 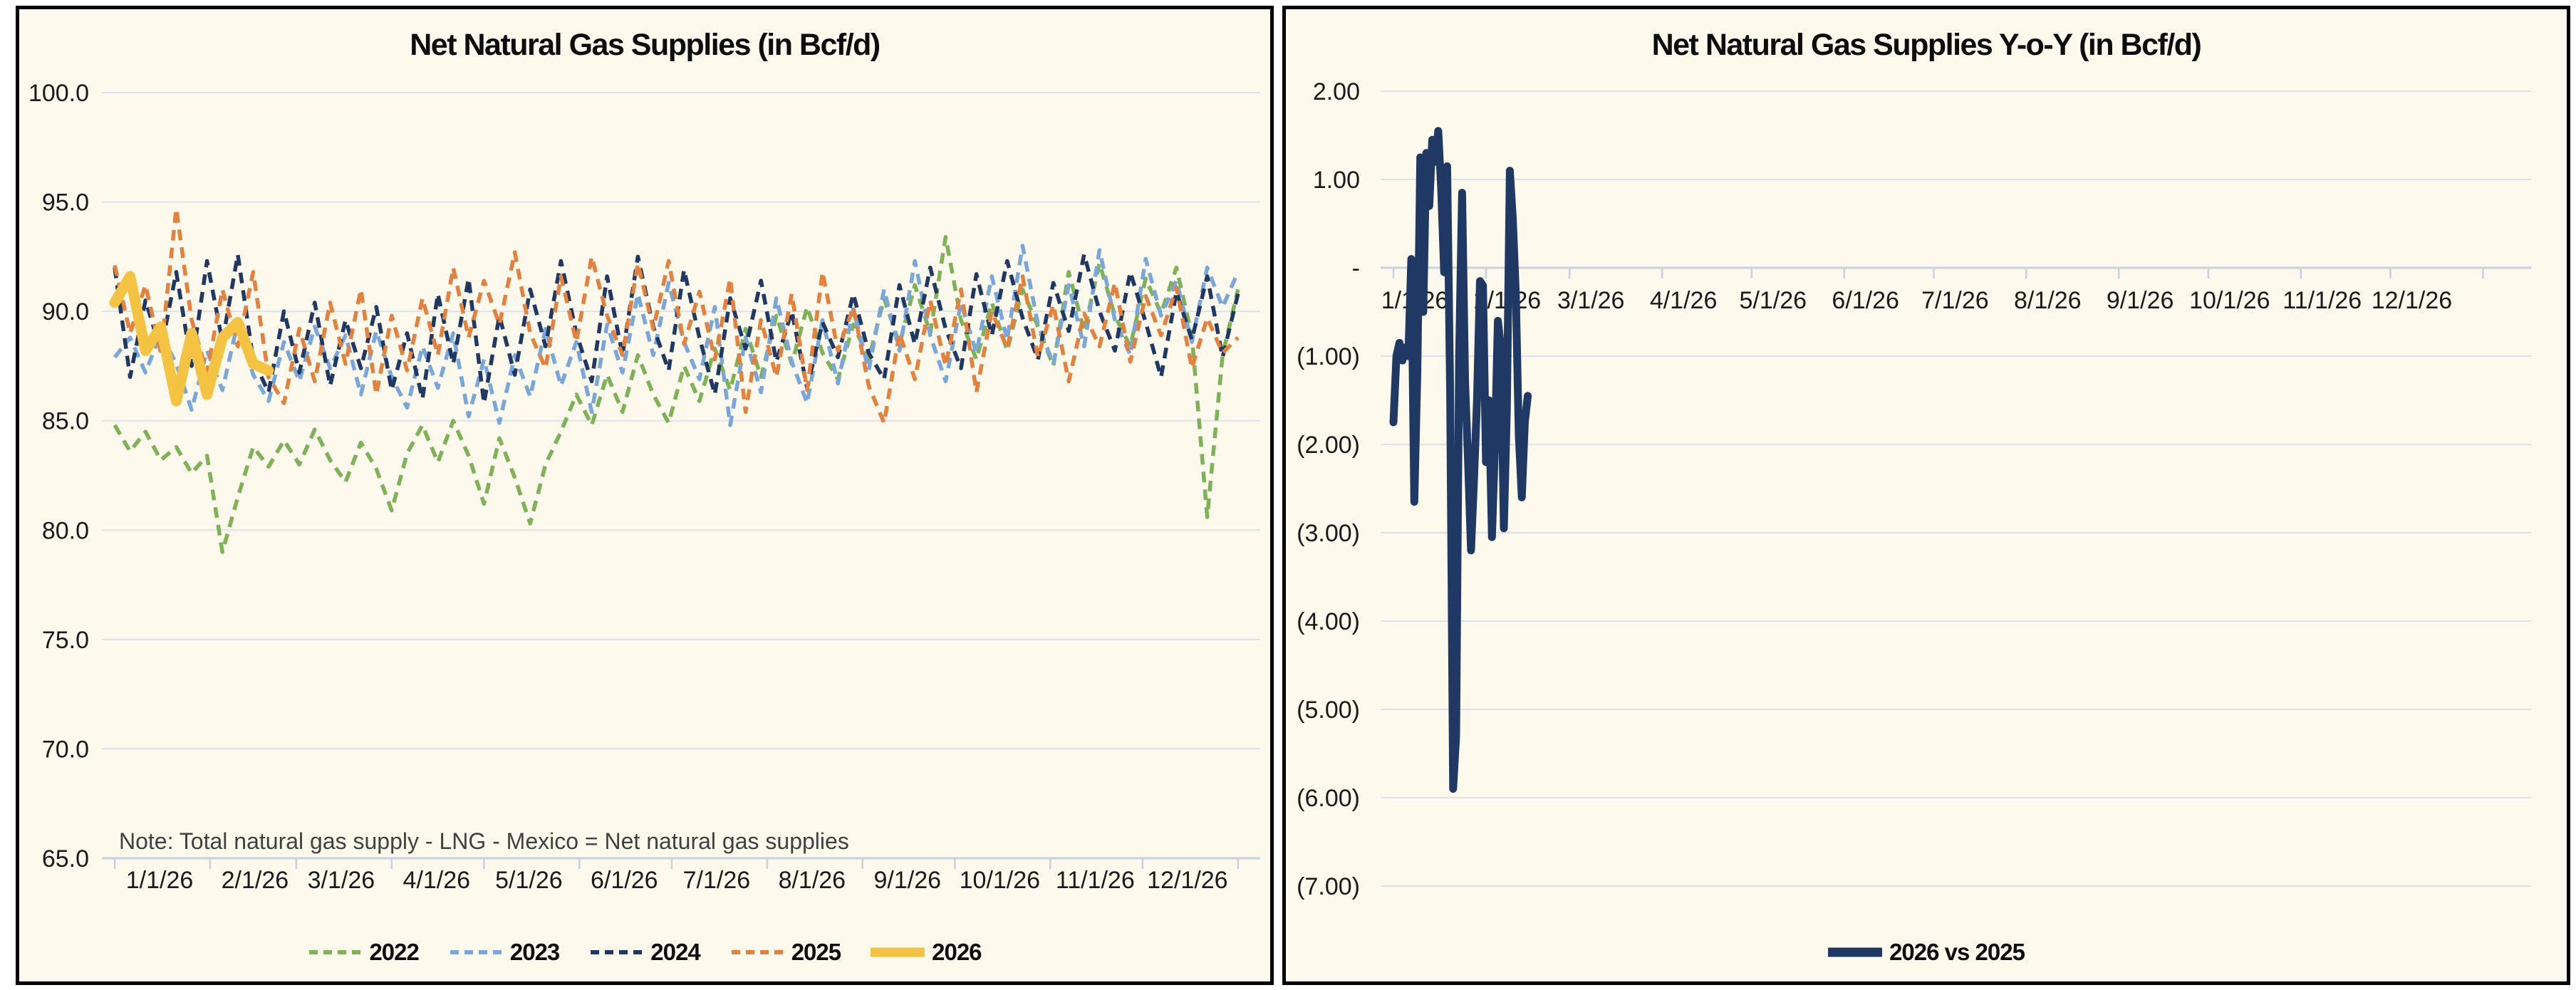 I want to click on y-axis-label: 1.00, so click(x=1336, y=180).